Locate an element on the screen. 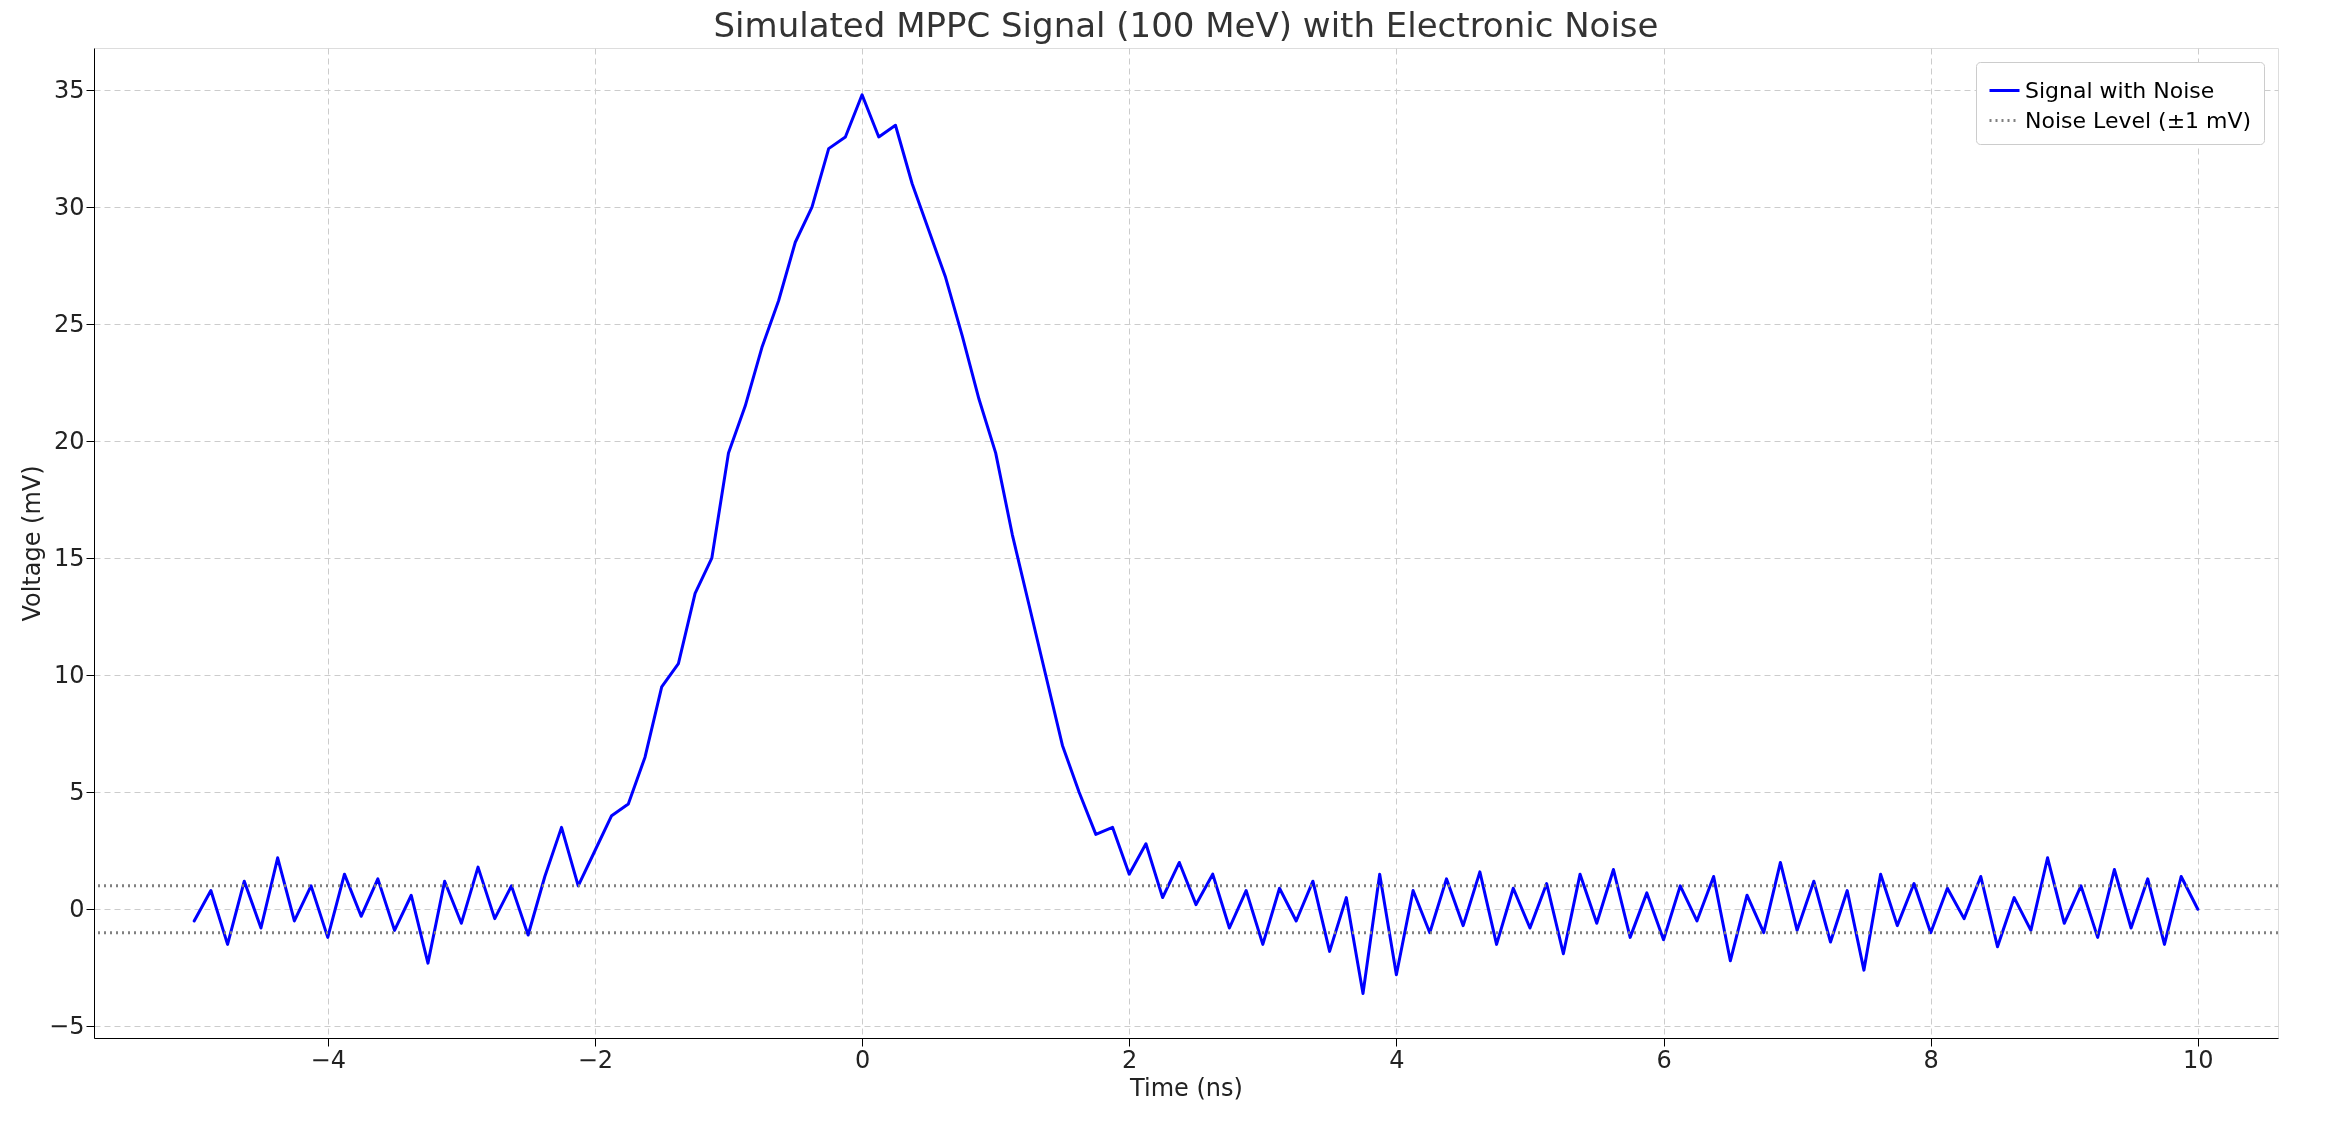  y-tick-label: 5 is located at coordinates (77, 791).